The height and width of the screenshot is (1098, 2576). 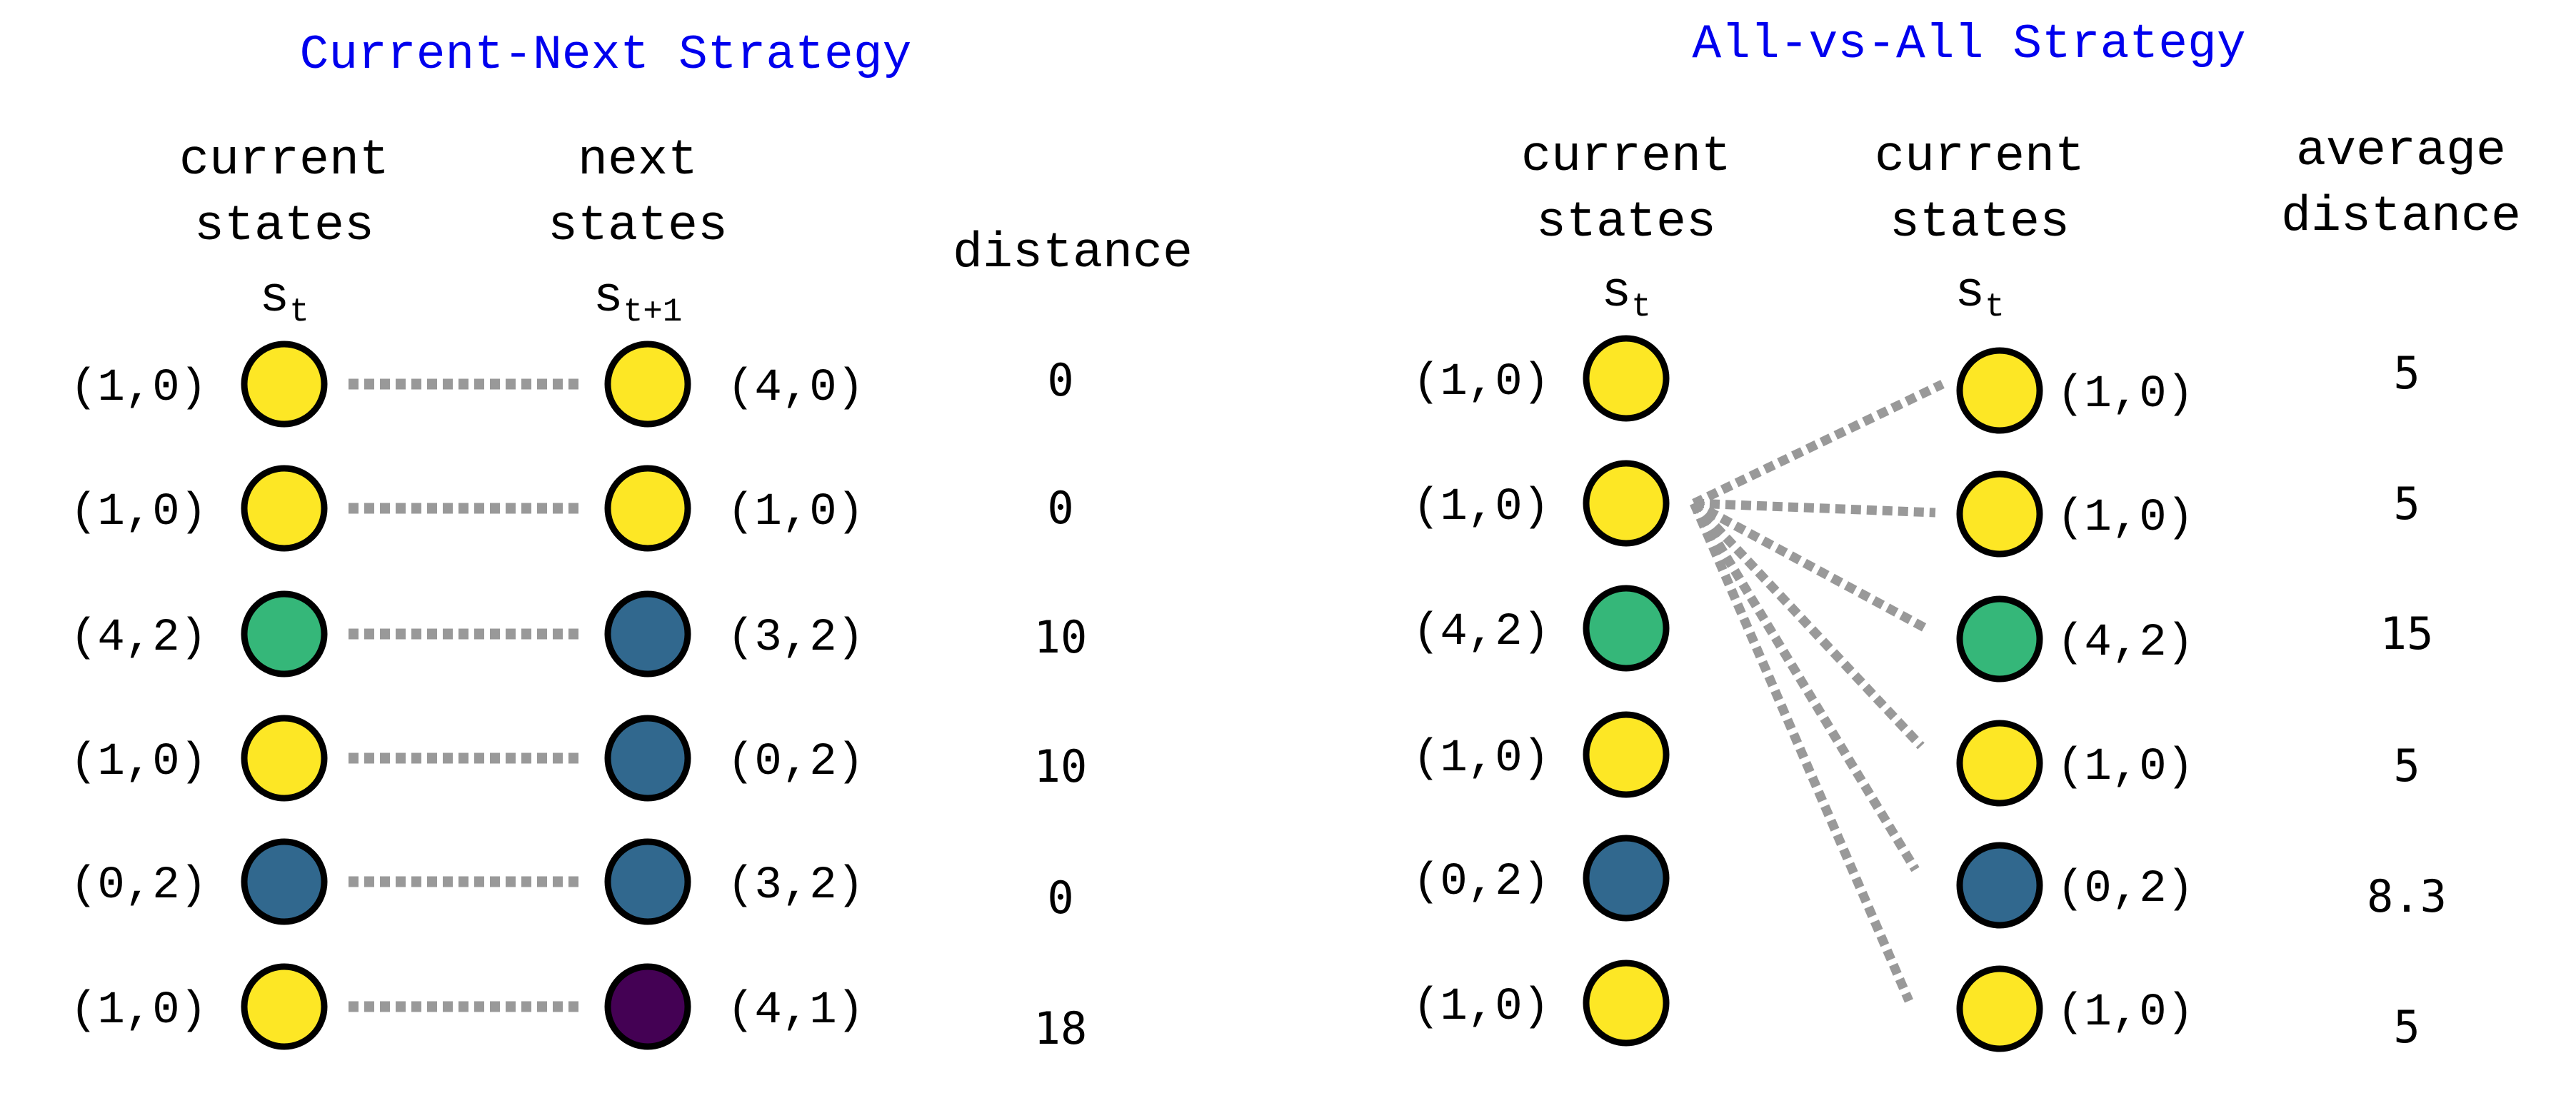 I want to click on left-row: (1,0) (4,1) 18, so click(x=579, y=1008).